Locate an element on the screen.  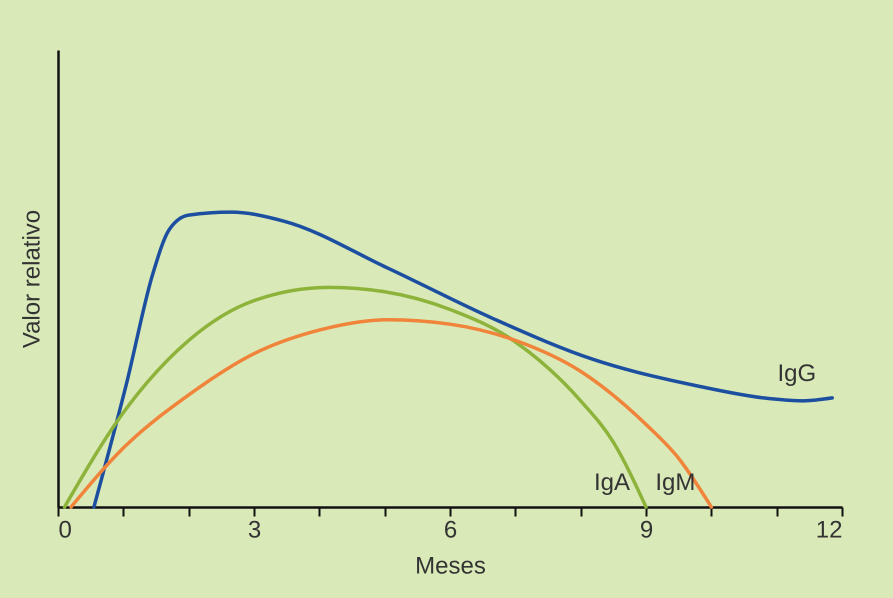
series-label: IgA is located at coordinates (612, 482).